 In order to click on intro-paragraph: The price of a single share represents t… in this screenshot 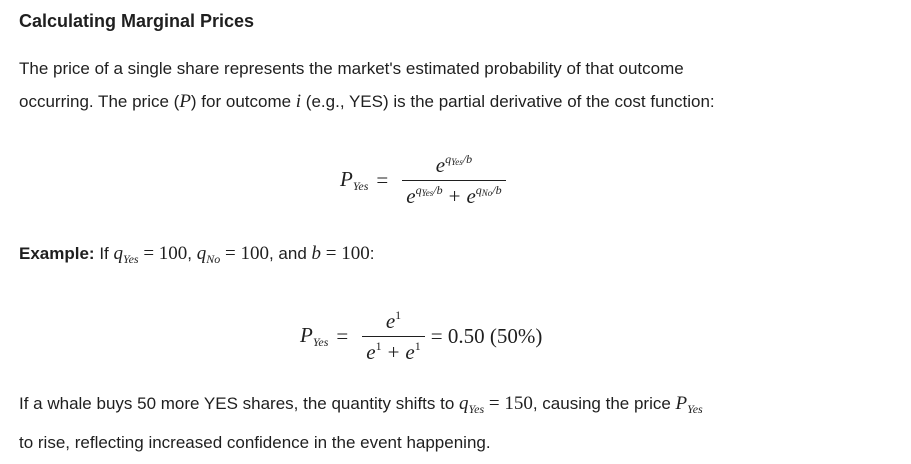, I will do `click(367, 85)`.